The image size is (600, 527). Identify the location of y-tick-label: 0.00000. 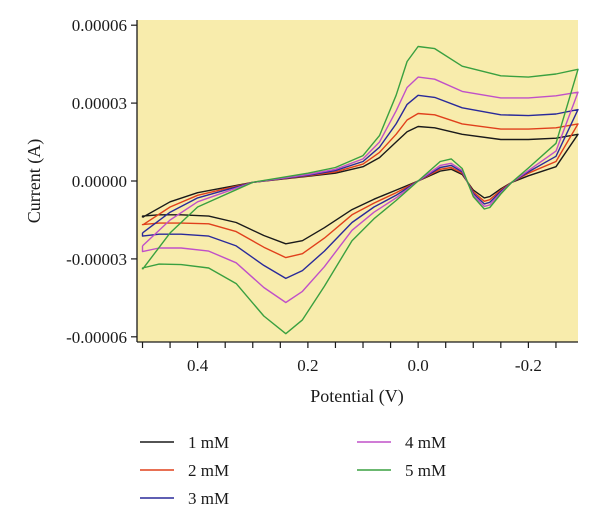
(99, 181).